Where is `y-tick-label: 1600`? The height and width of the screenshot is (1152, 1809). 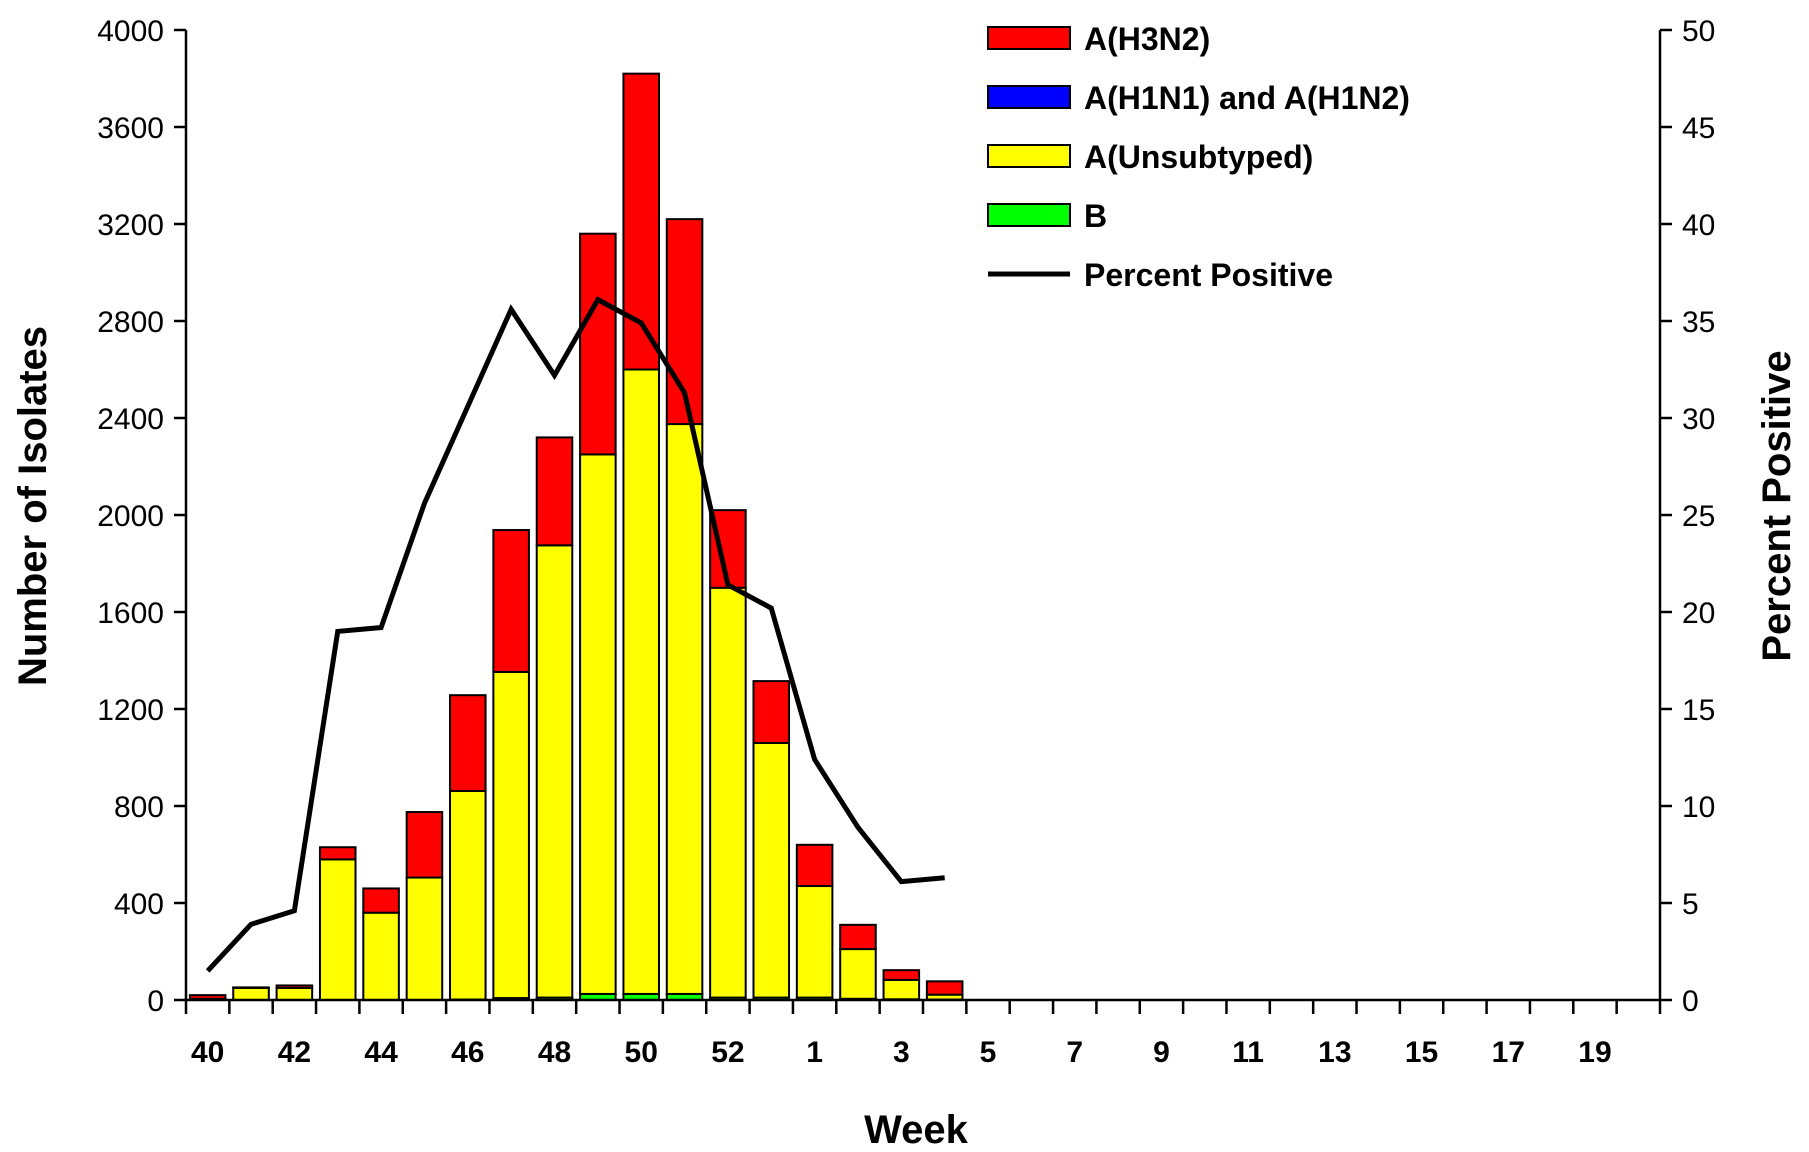 y-tick-label: 1600 is located at coordinates (130, 613).